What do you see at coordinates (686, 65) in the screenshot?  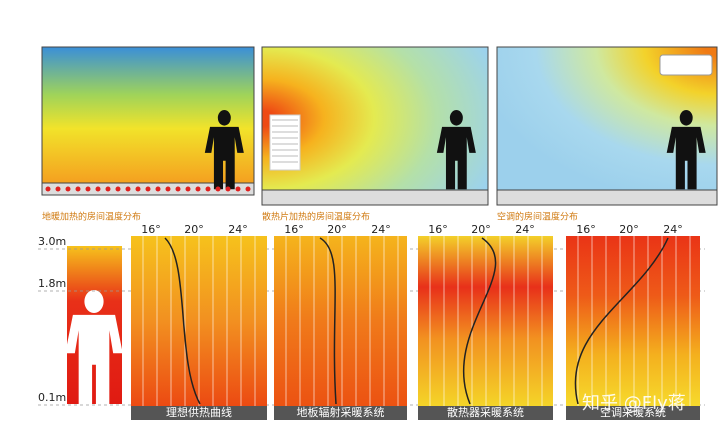 I see `air-conditioner` at bounding box center [686, 65].